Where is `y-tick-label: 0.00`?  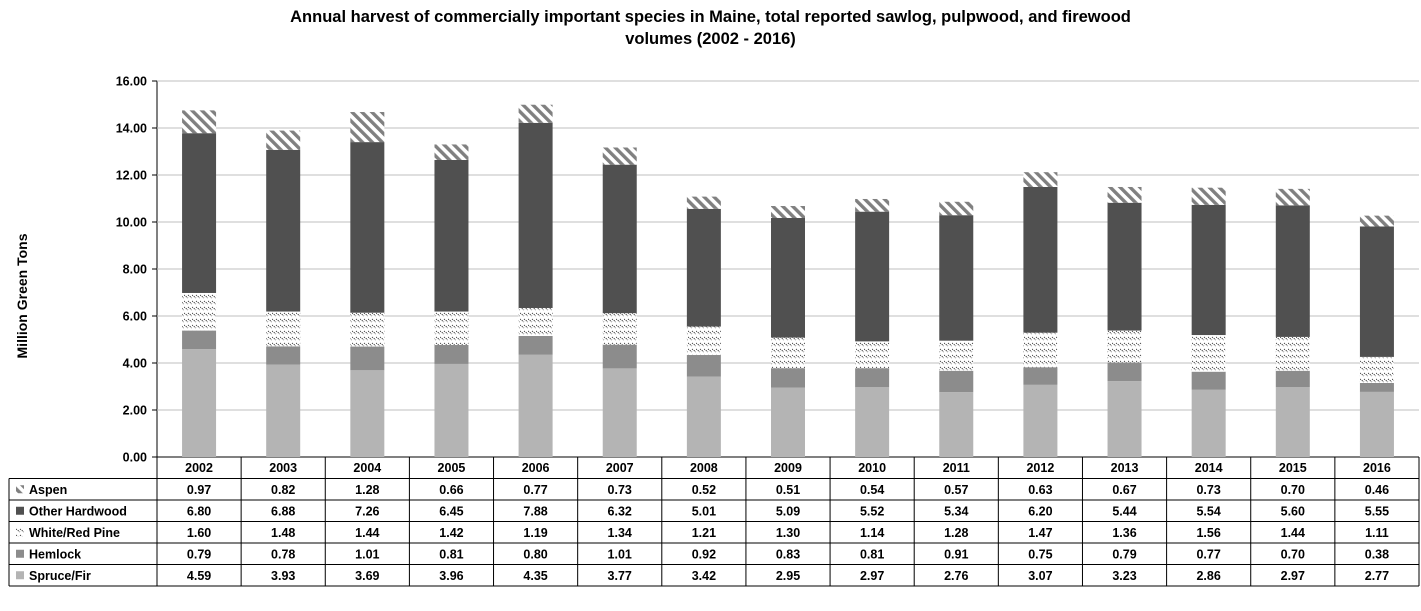
y-tick-label: 0.00 is located at coordinates (135, 458).